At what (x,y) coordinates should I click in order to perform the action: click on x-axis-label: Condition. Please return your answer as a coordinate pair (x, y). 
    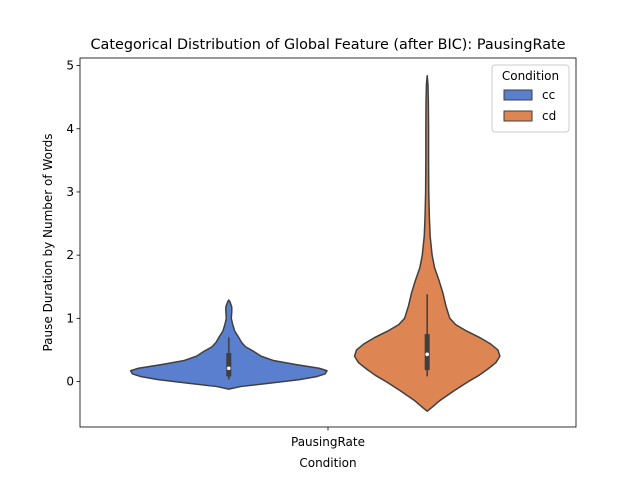
    Looking at the image, I should click on (327, 463).